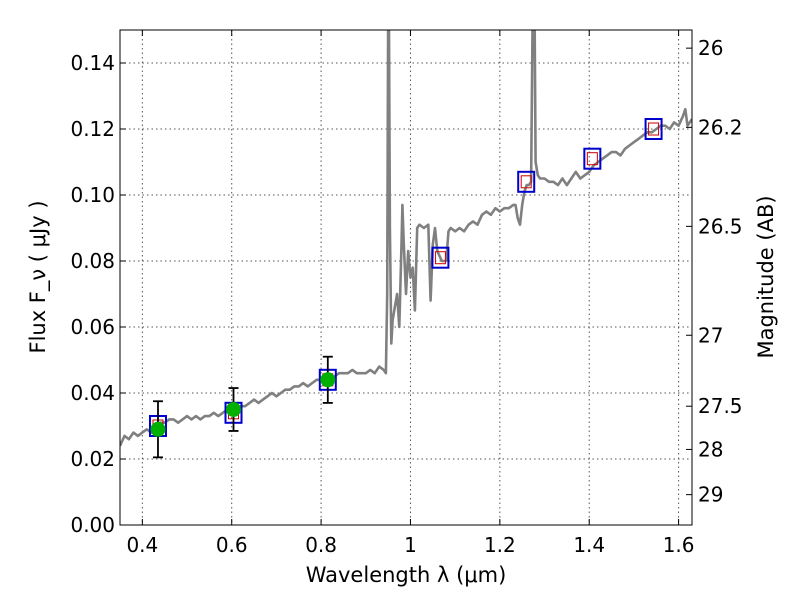  What do you see at coordinates (710, 449) in the screenshot?
I see `right-tick-label: 28` at bounding box center [710, 449].